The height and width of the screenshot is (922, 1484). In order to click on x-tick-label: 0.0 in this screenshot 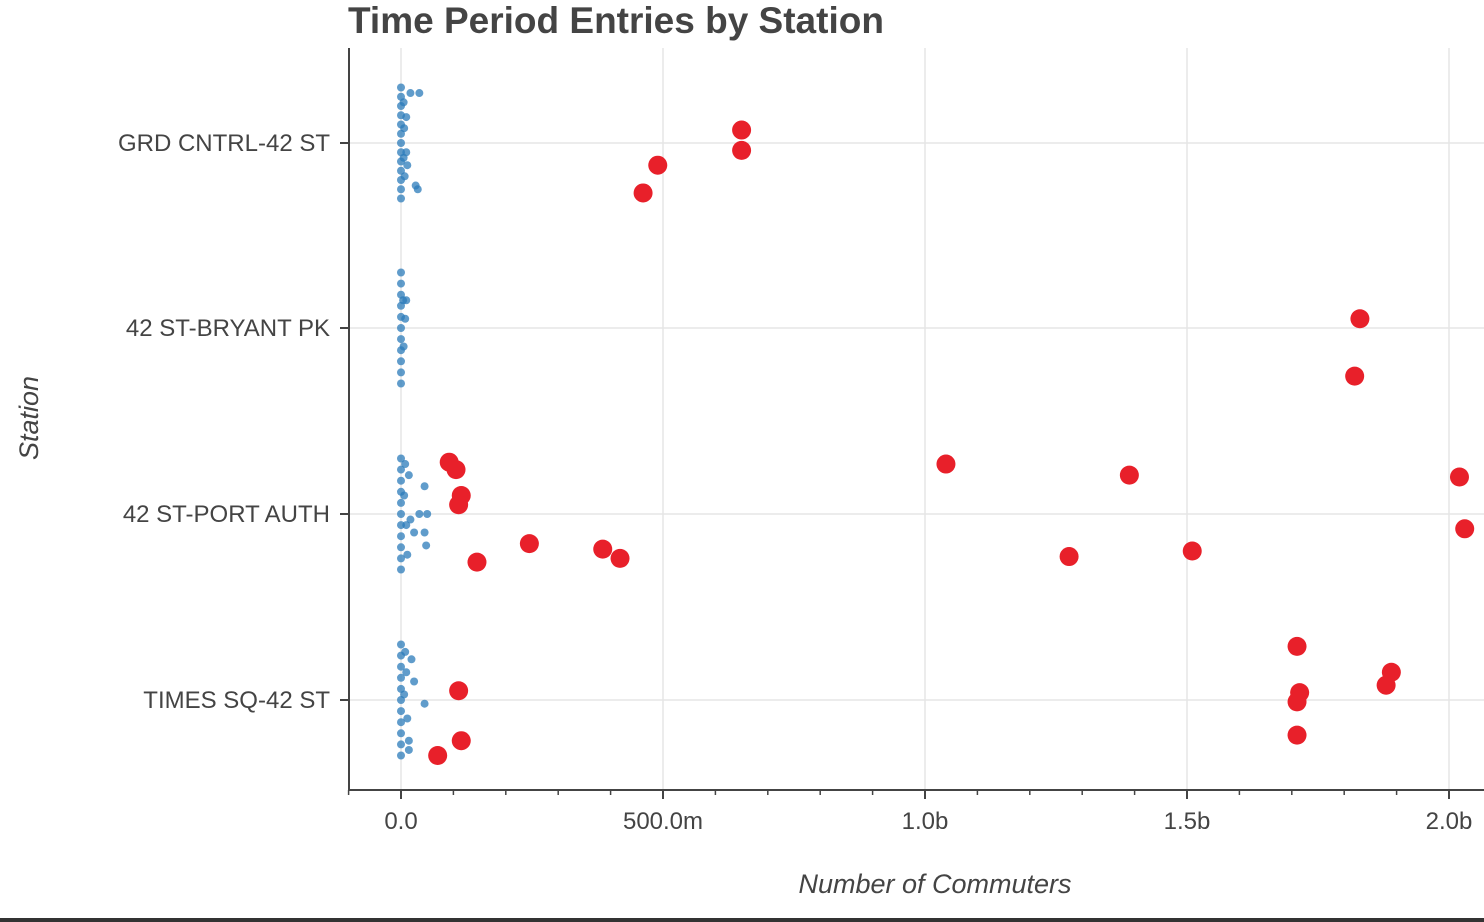, I will do `click(400, 821)`.